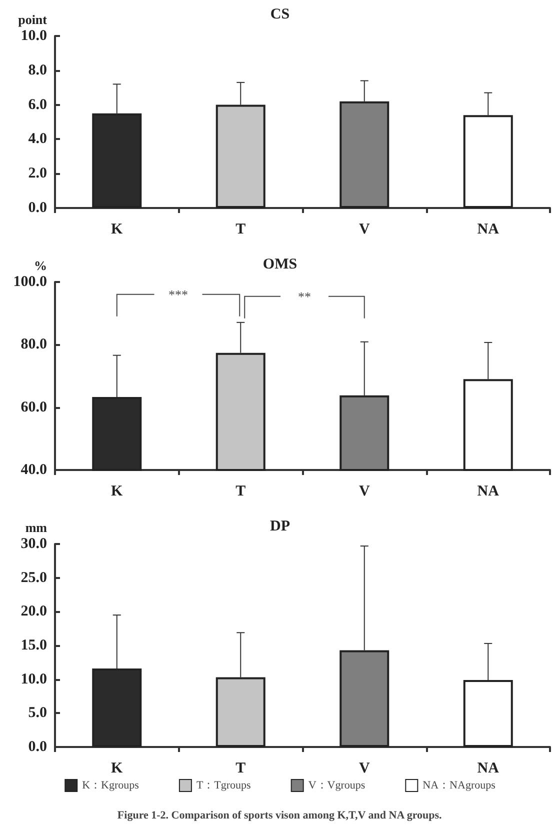 The height and width of the screenshot is (829, 560). I want to click on legend-label: K：Kgroups, so click(110, 786).